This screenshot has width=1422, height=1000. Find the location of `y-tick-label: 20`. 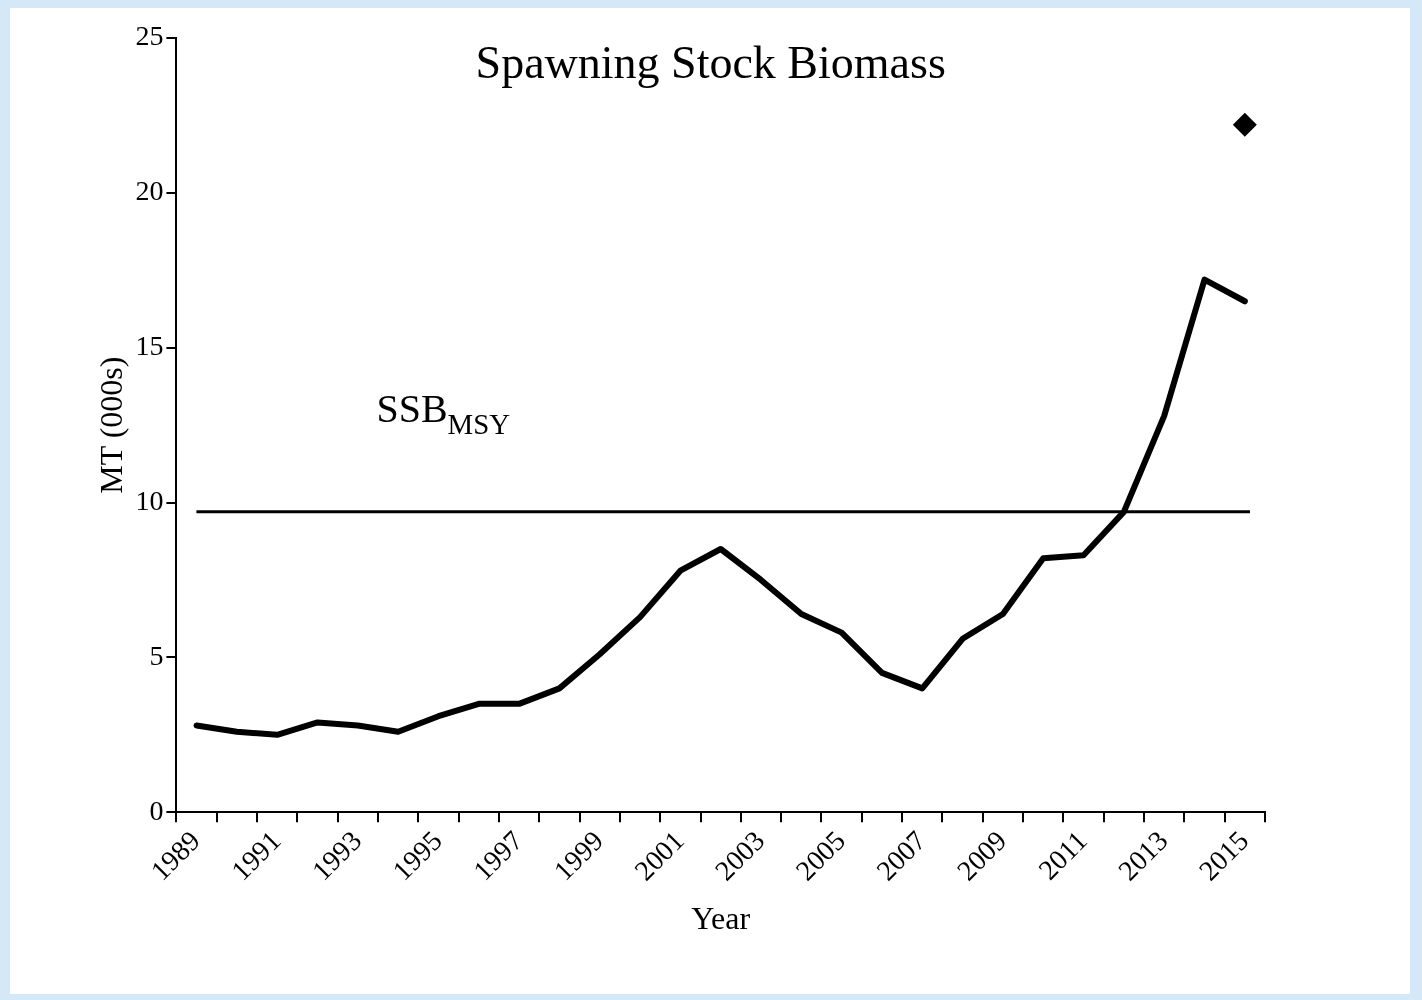

y-tick-label: 20 is located at coordinates (149, 191).